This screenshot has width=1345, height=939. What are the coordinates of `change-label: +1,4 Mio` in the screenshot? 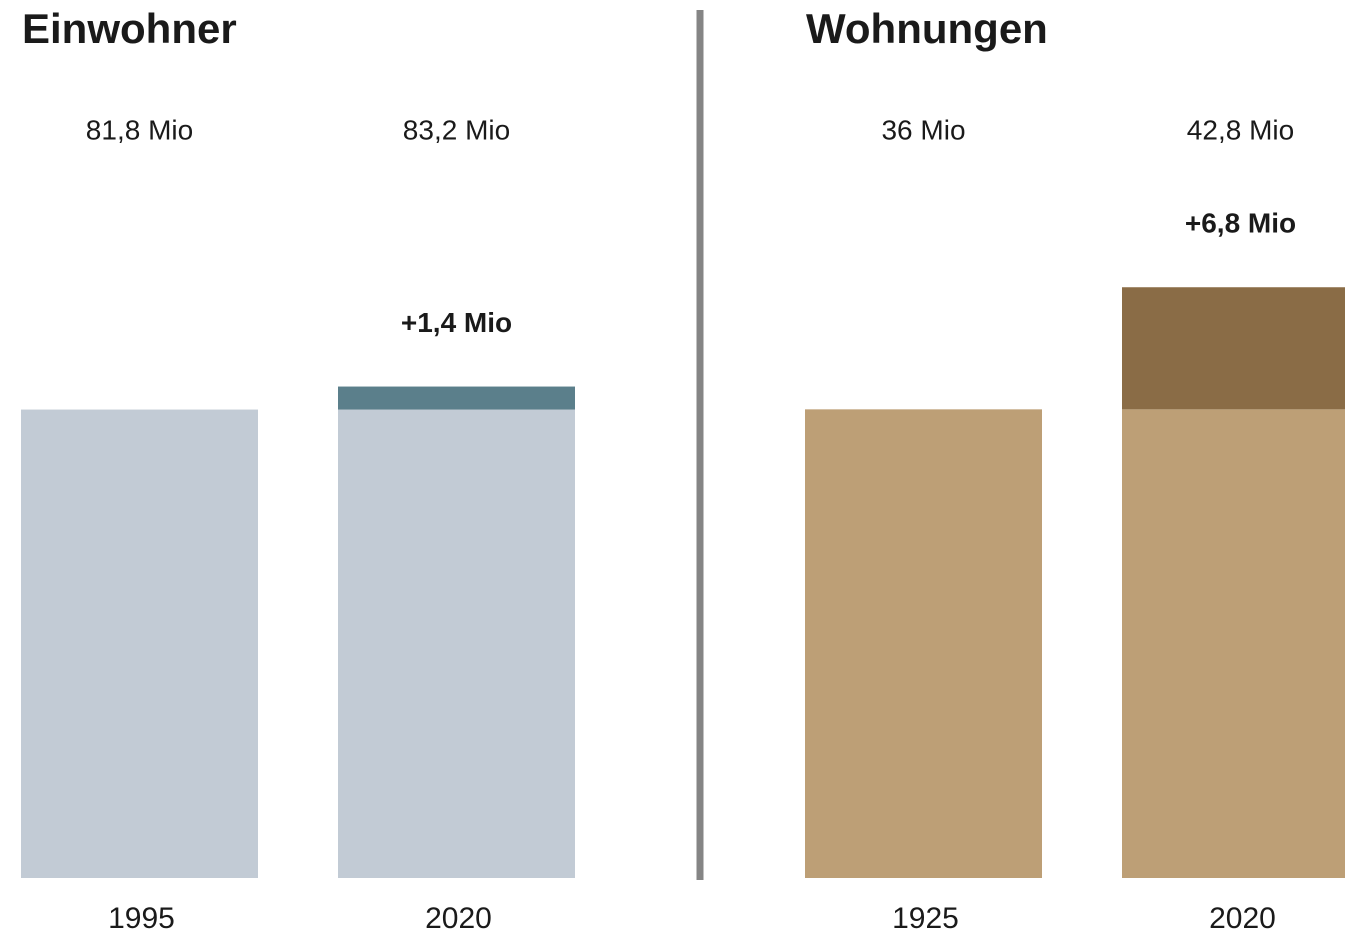 It's located at (456, 322).